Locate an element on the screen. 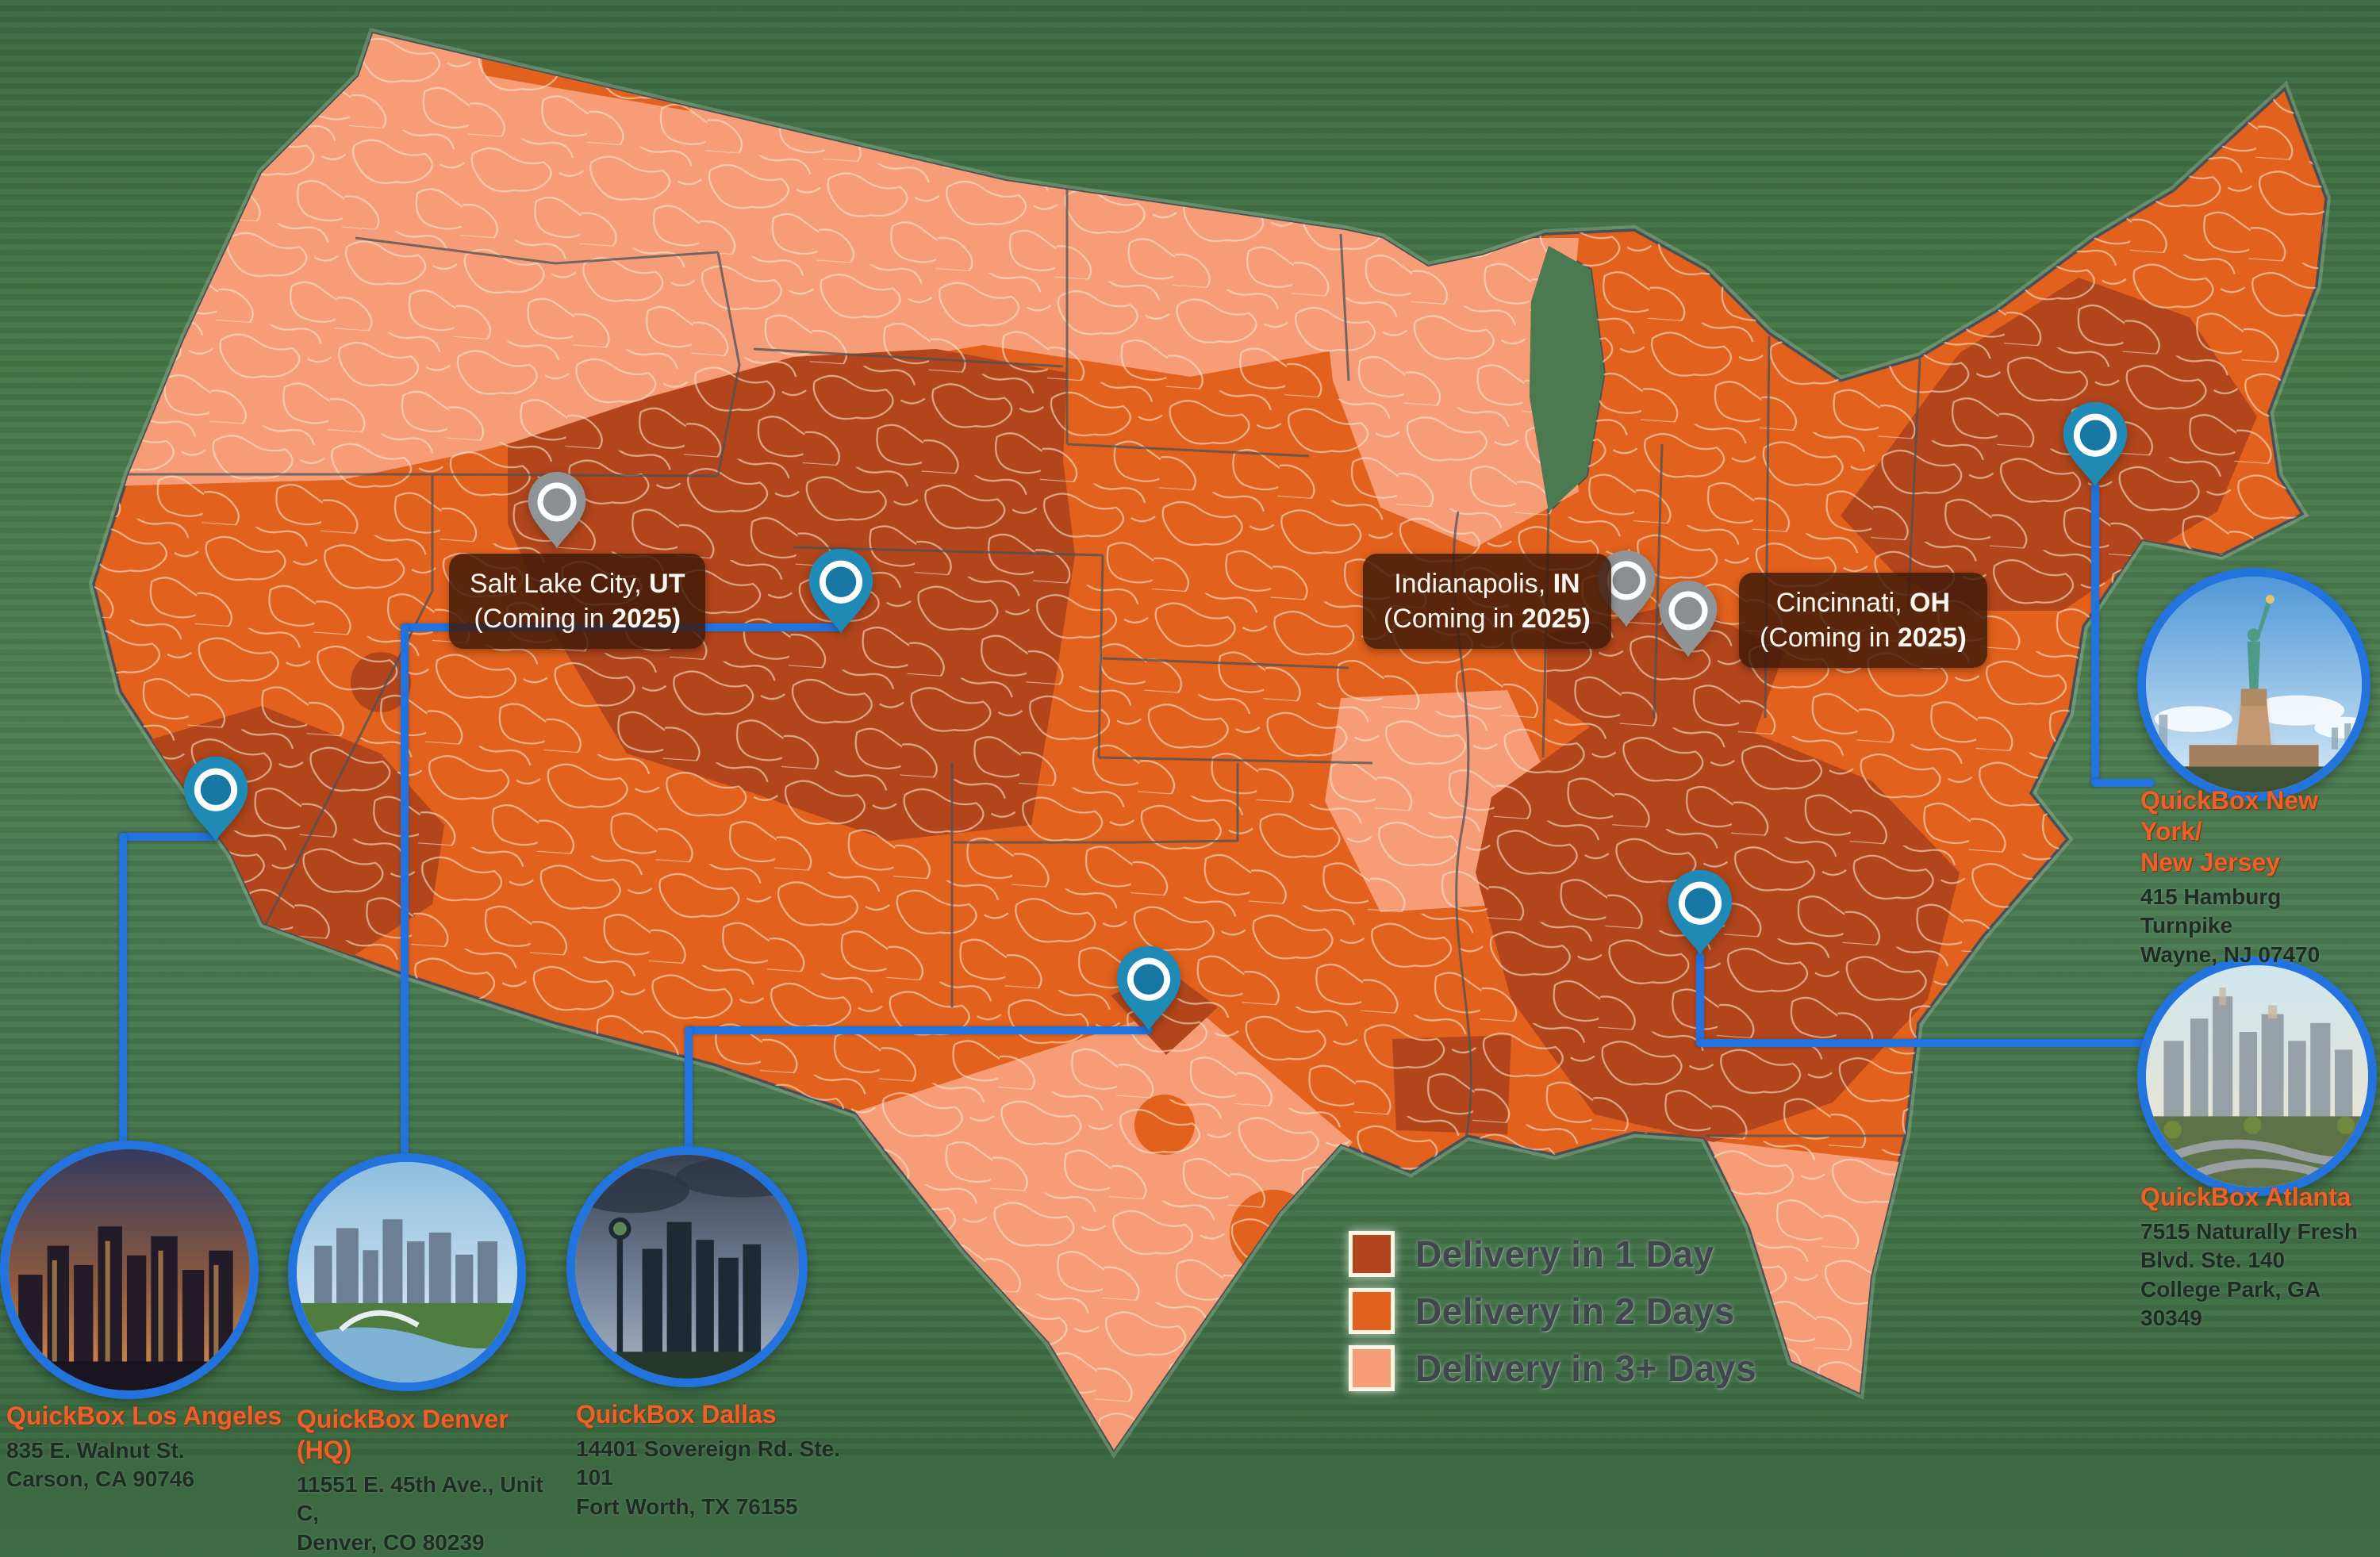 The image size is (2380, 1557). legend-swatch-2-days is located at coordinates (1372, 1311).